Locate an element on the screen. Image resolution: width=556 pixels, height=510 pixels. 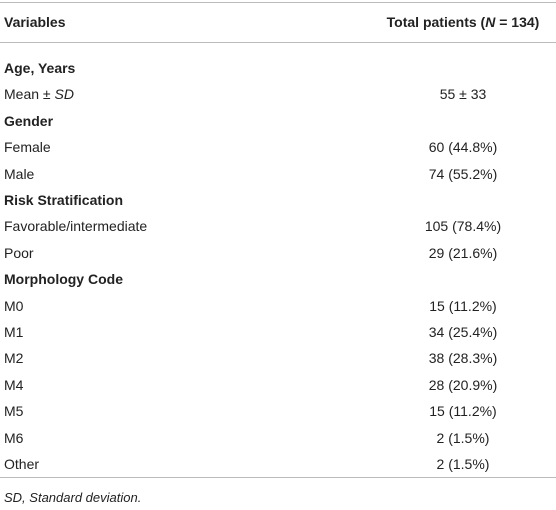
row-label: M5 is located at coordinates (14, 411).